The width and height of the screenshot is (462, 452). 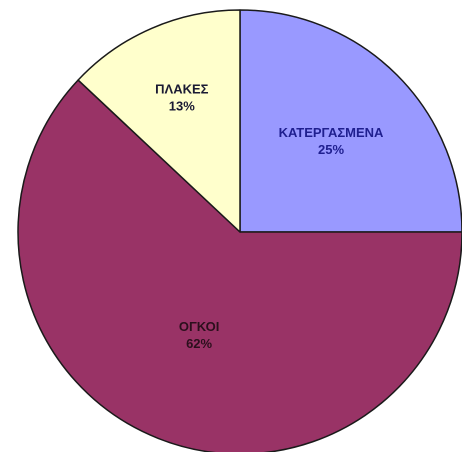 What do you see at coordinates (331, 149) in the screenshot?
I see `slice-percent-label: 25%` at bounding box center [331, 149].